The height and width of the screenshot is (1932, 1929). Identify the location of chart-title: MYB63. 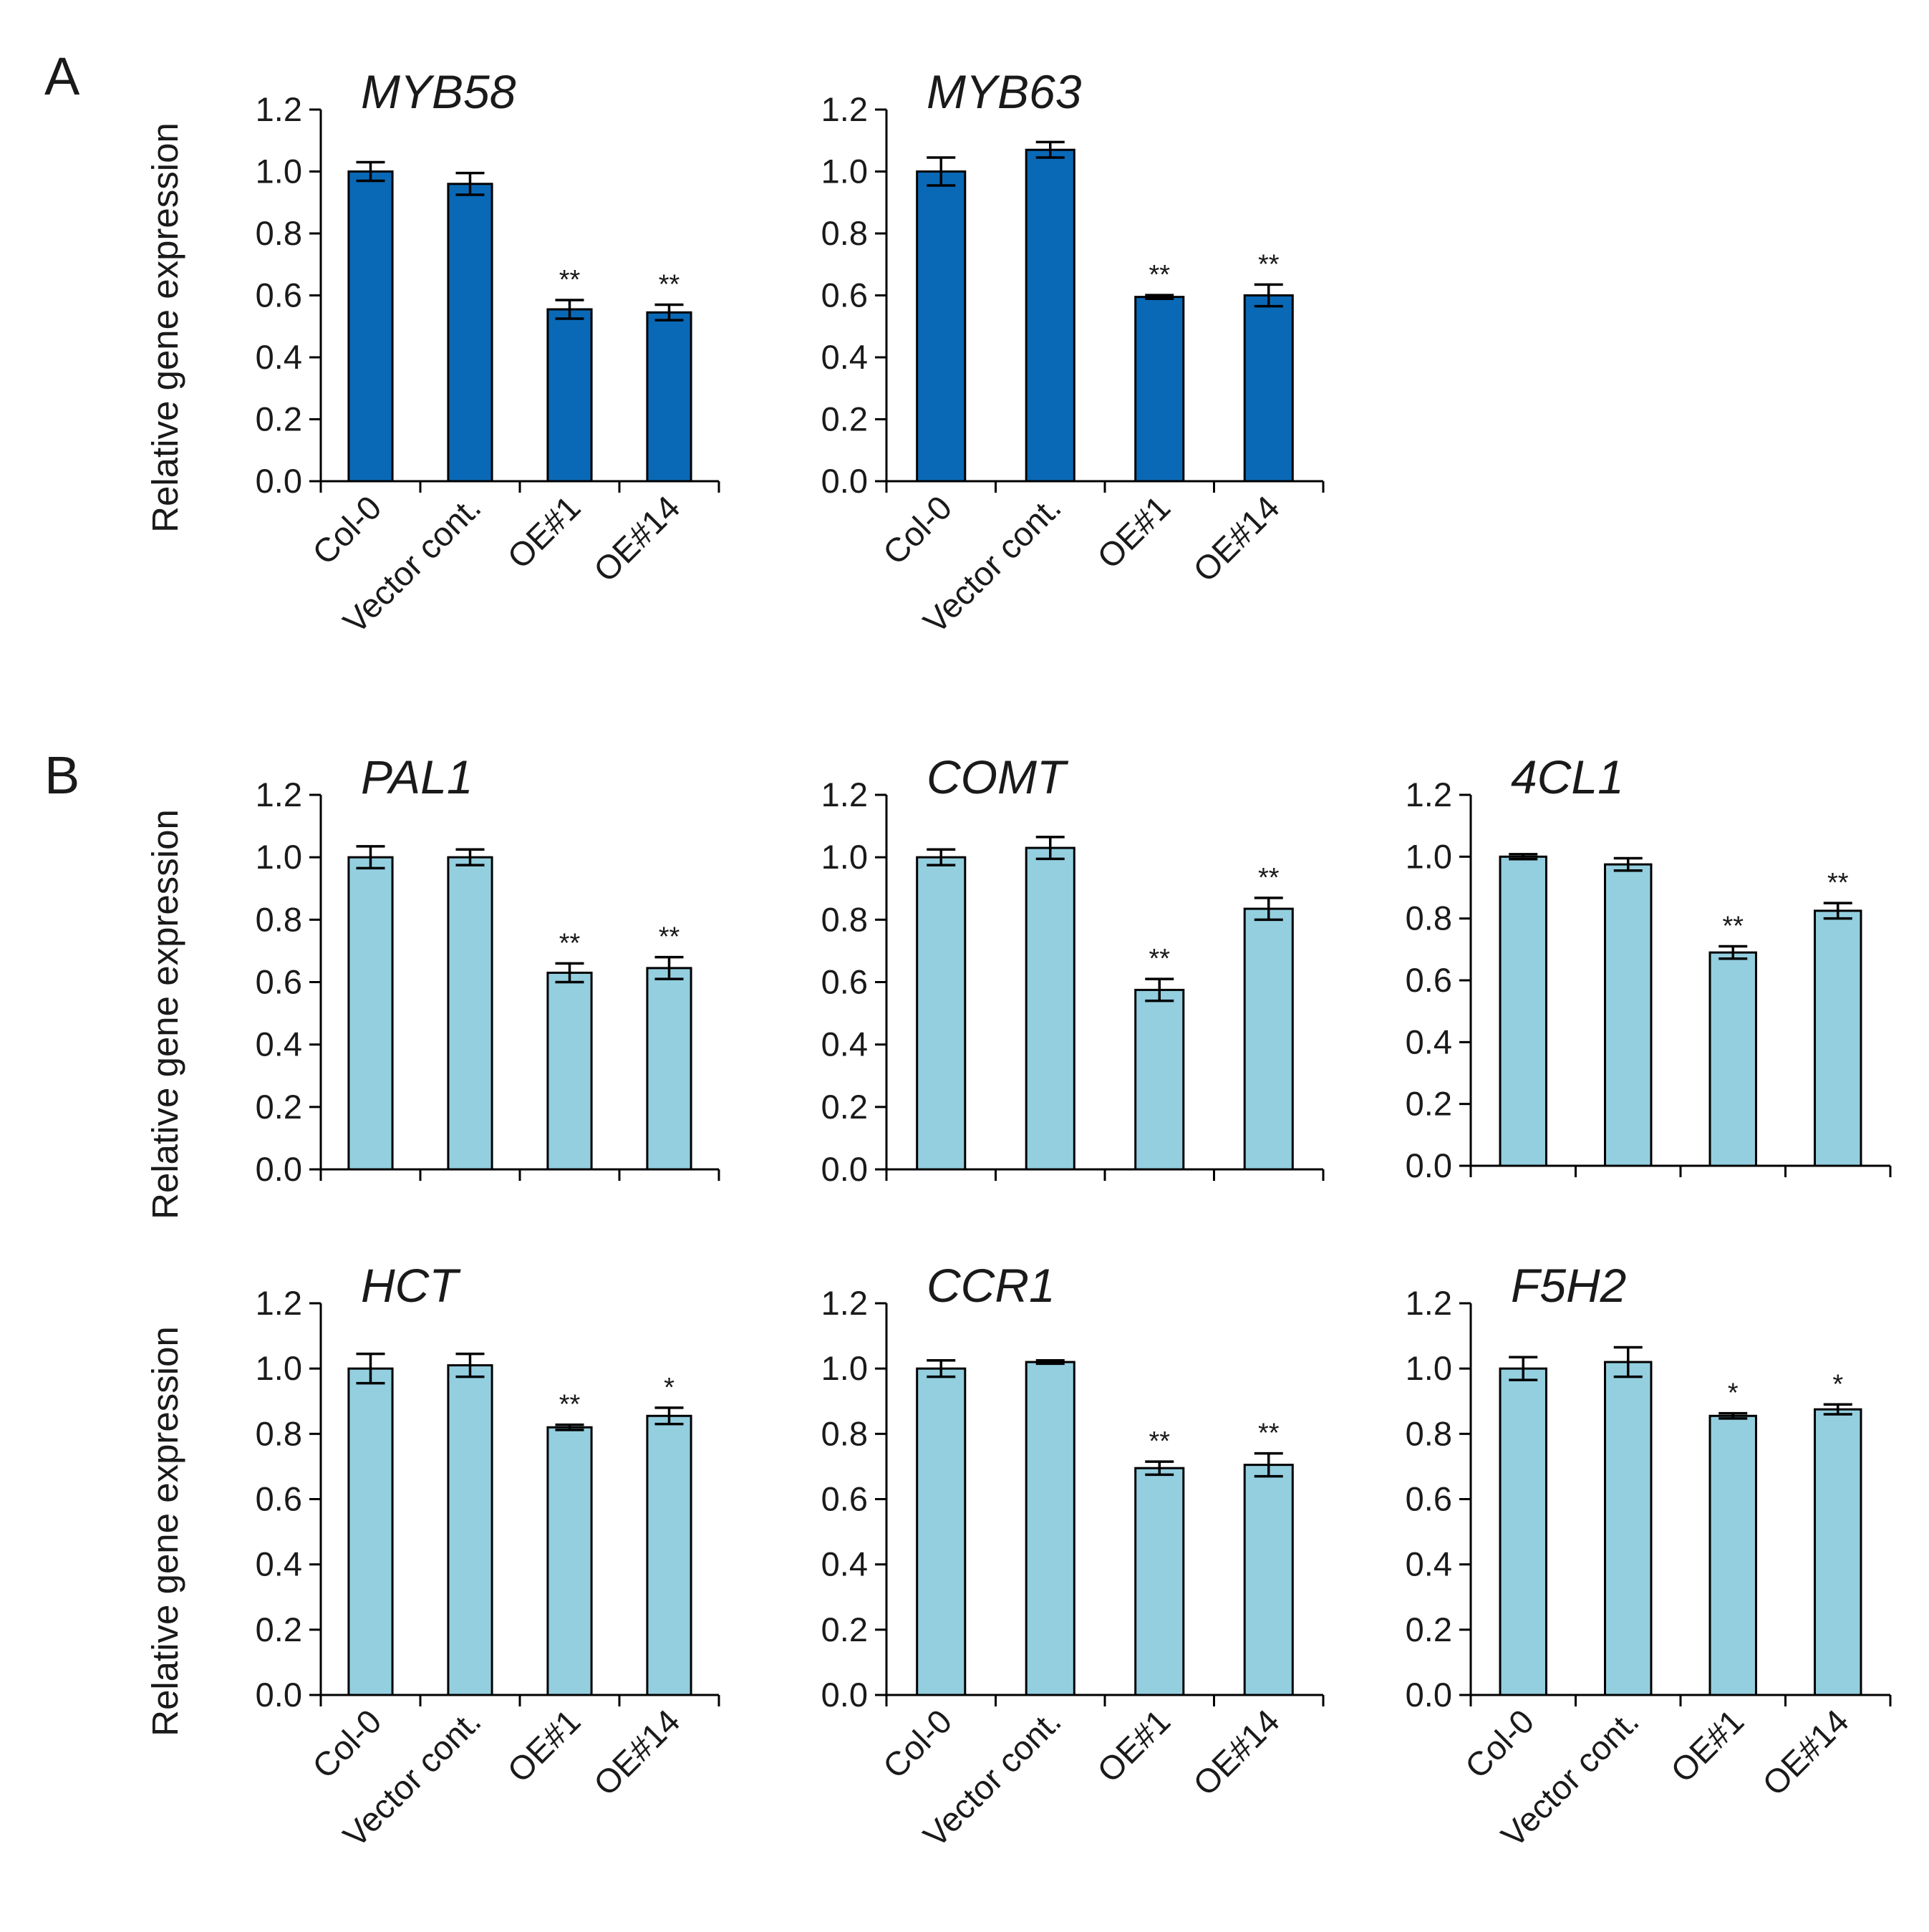
(1004, 91).